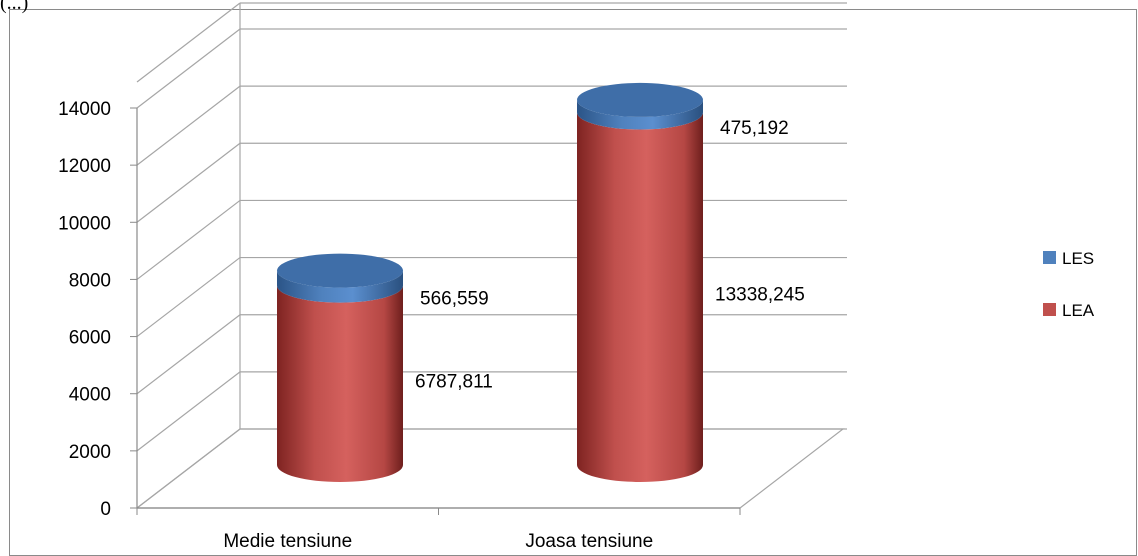  What do you see at coordinates (1078, 258) in the screenshot?
I see `legend-label: LES` at bounding box center [1078, 258].